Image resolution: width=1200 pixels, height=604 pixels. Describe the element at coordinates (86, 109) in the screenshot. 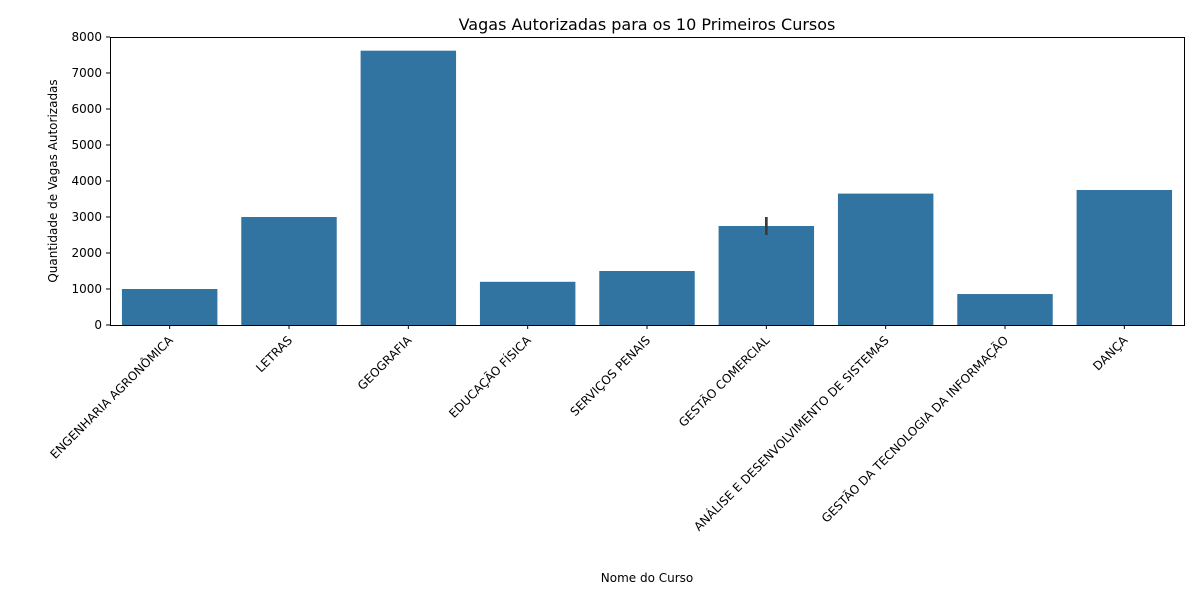

I see `y-tick-label: 6000` at that location.